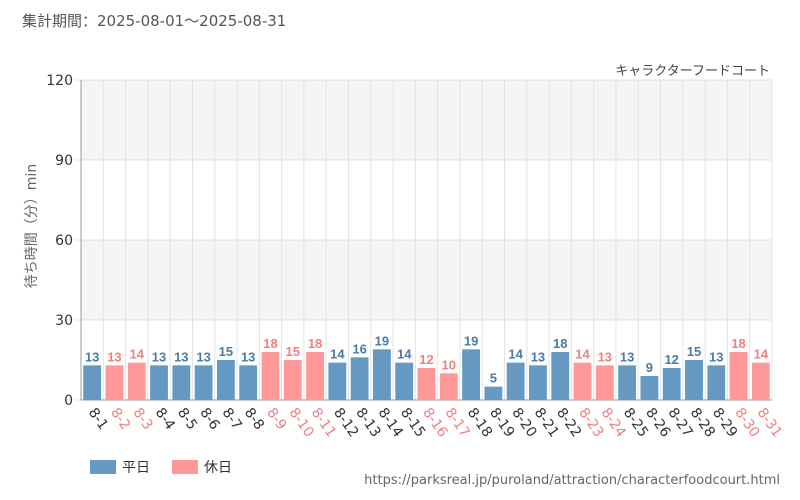 This screenshot has height=500, width=800. I want to click on y-tick-label: 30, so click(64, 321).